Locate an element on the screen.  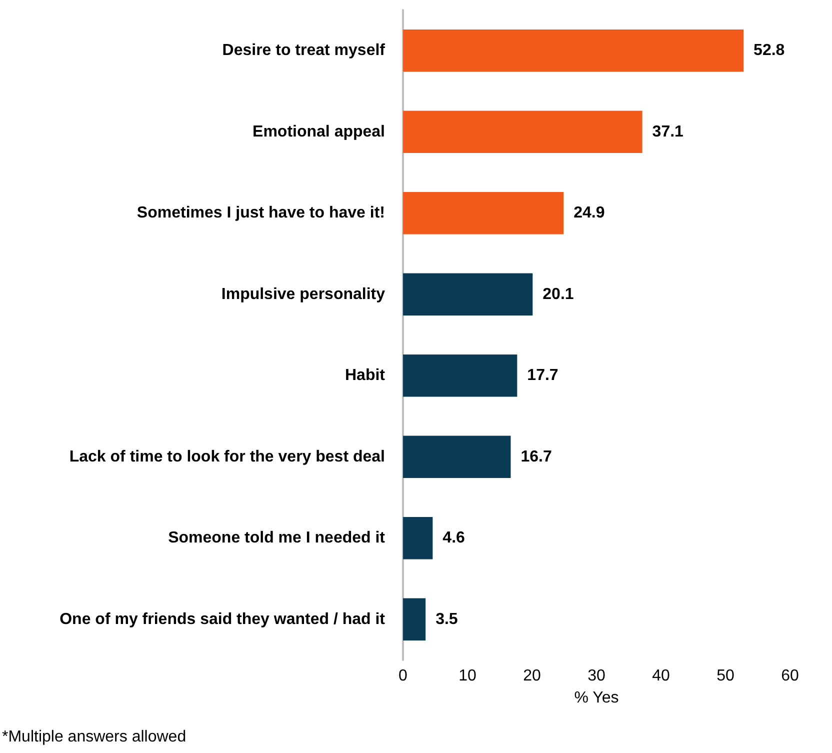
x-tick-label: 40 is located at coordinates (661, 676).